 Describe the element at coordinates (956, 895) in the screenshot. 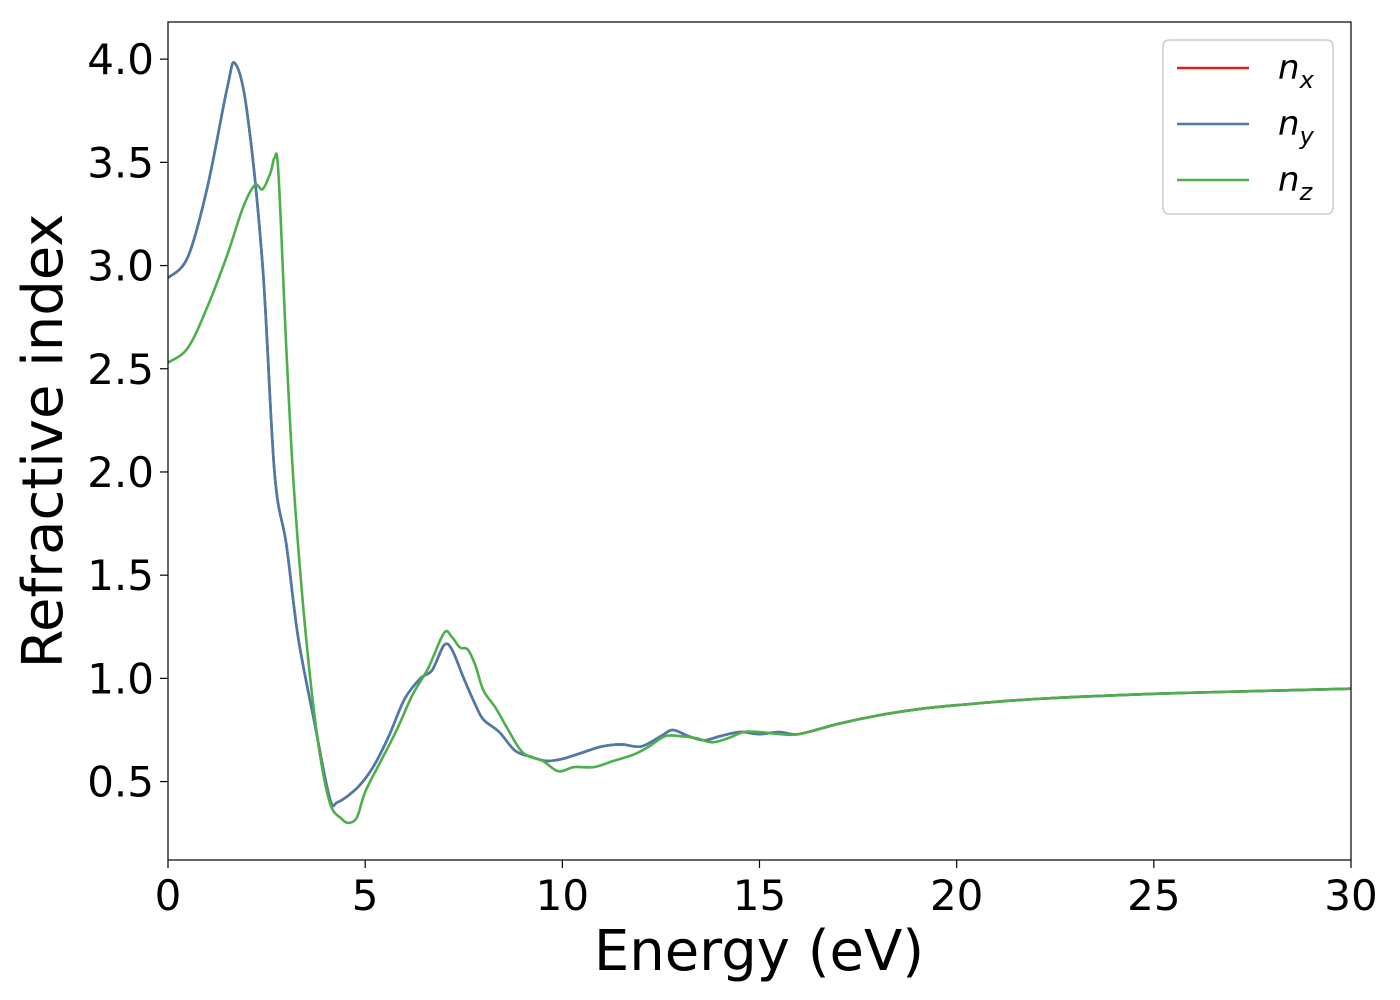

I see `x-tick-label: 20` at that location.